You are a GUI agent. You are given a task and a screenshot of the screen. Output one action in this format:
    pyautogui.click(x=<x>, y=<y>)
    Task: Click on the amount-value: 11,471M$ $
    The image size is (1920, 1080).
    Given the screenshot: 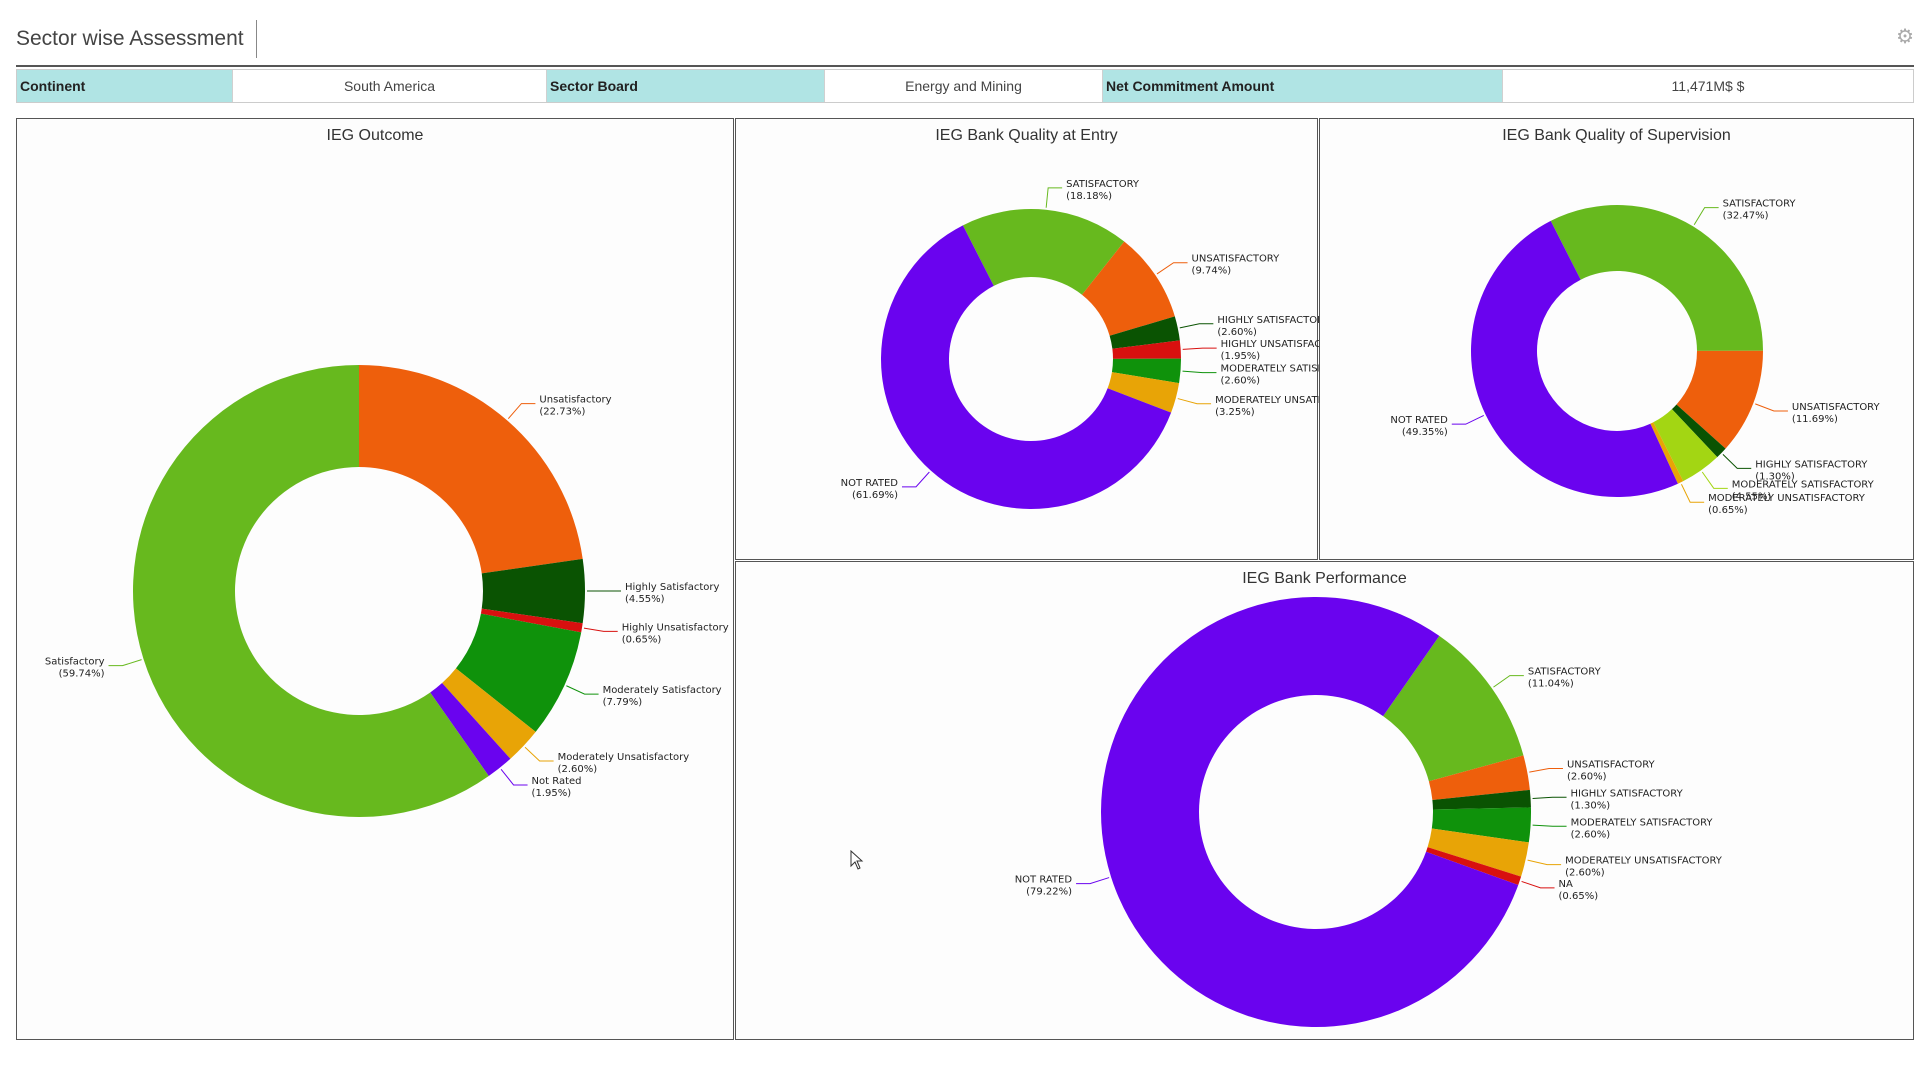 What is the action you would take?
    pyautogui.click(x=1708, y=86)
    